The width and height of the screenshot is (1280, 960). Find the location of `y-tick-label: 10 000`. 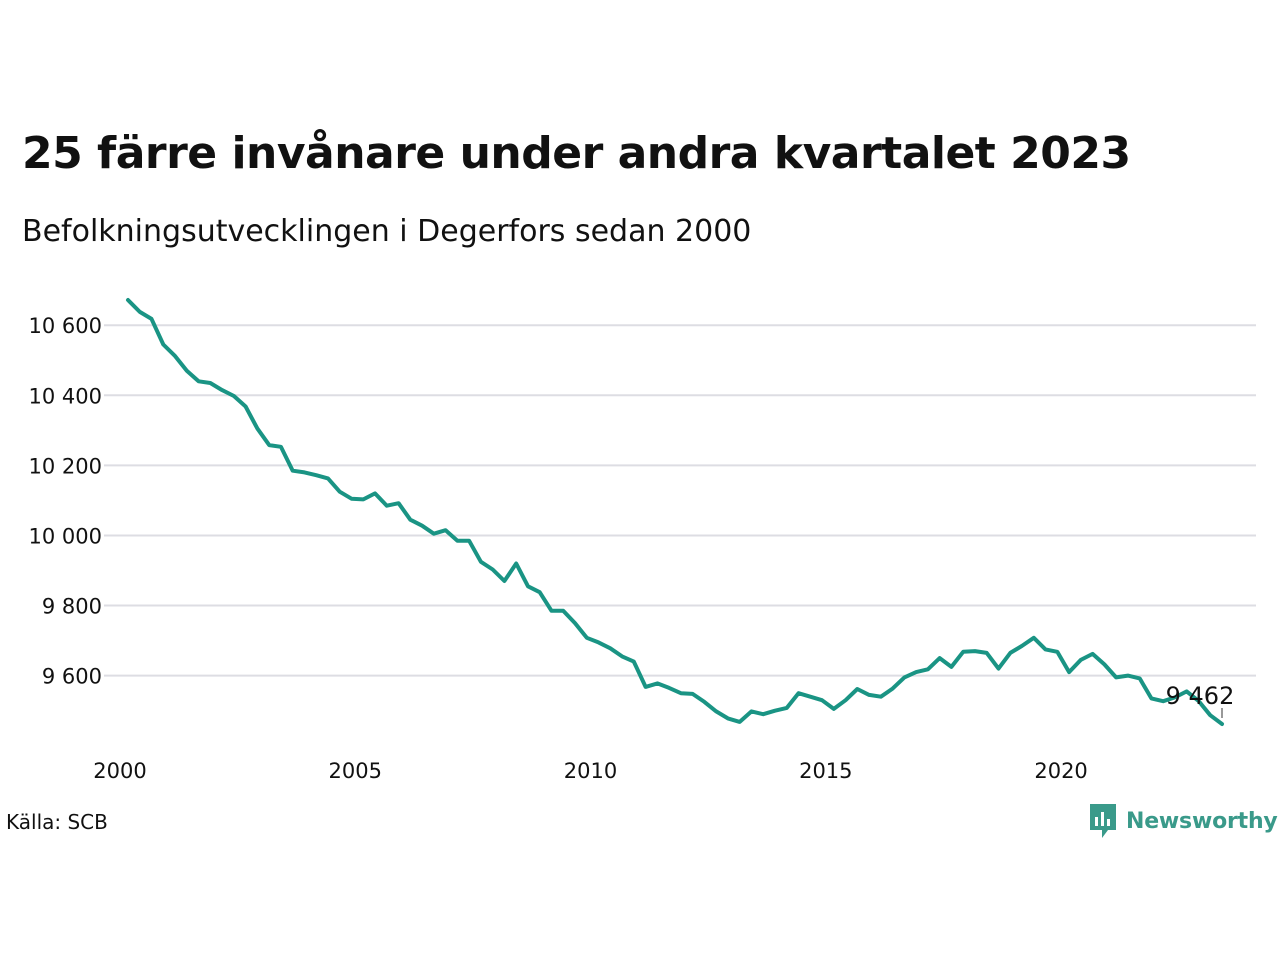

y-tick-label: 10 000 is located at coordinates (65, 536).